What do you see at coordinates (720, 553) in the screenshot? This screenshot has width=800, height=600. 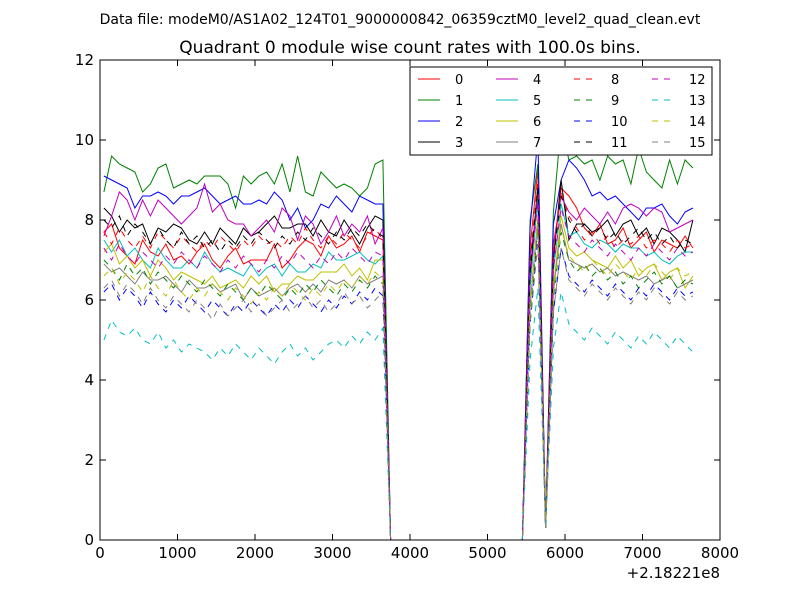 I see `x-tick-label: 8000` at bounding box center [720, 553].